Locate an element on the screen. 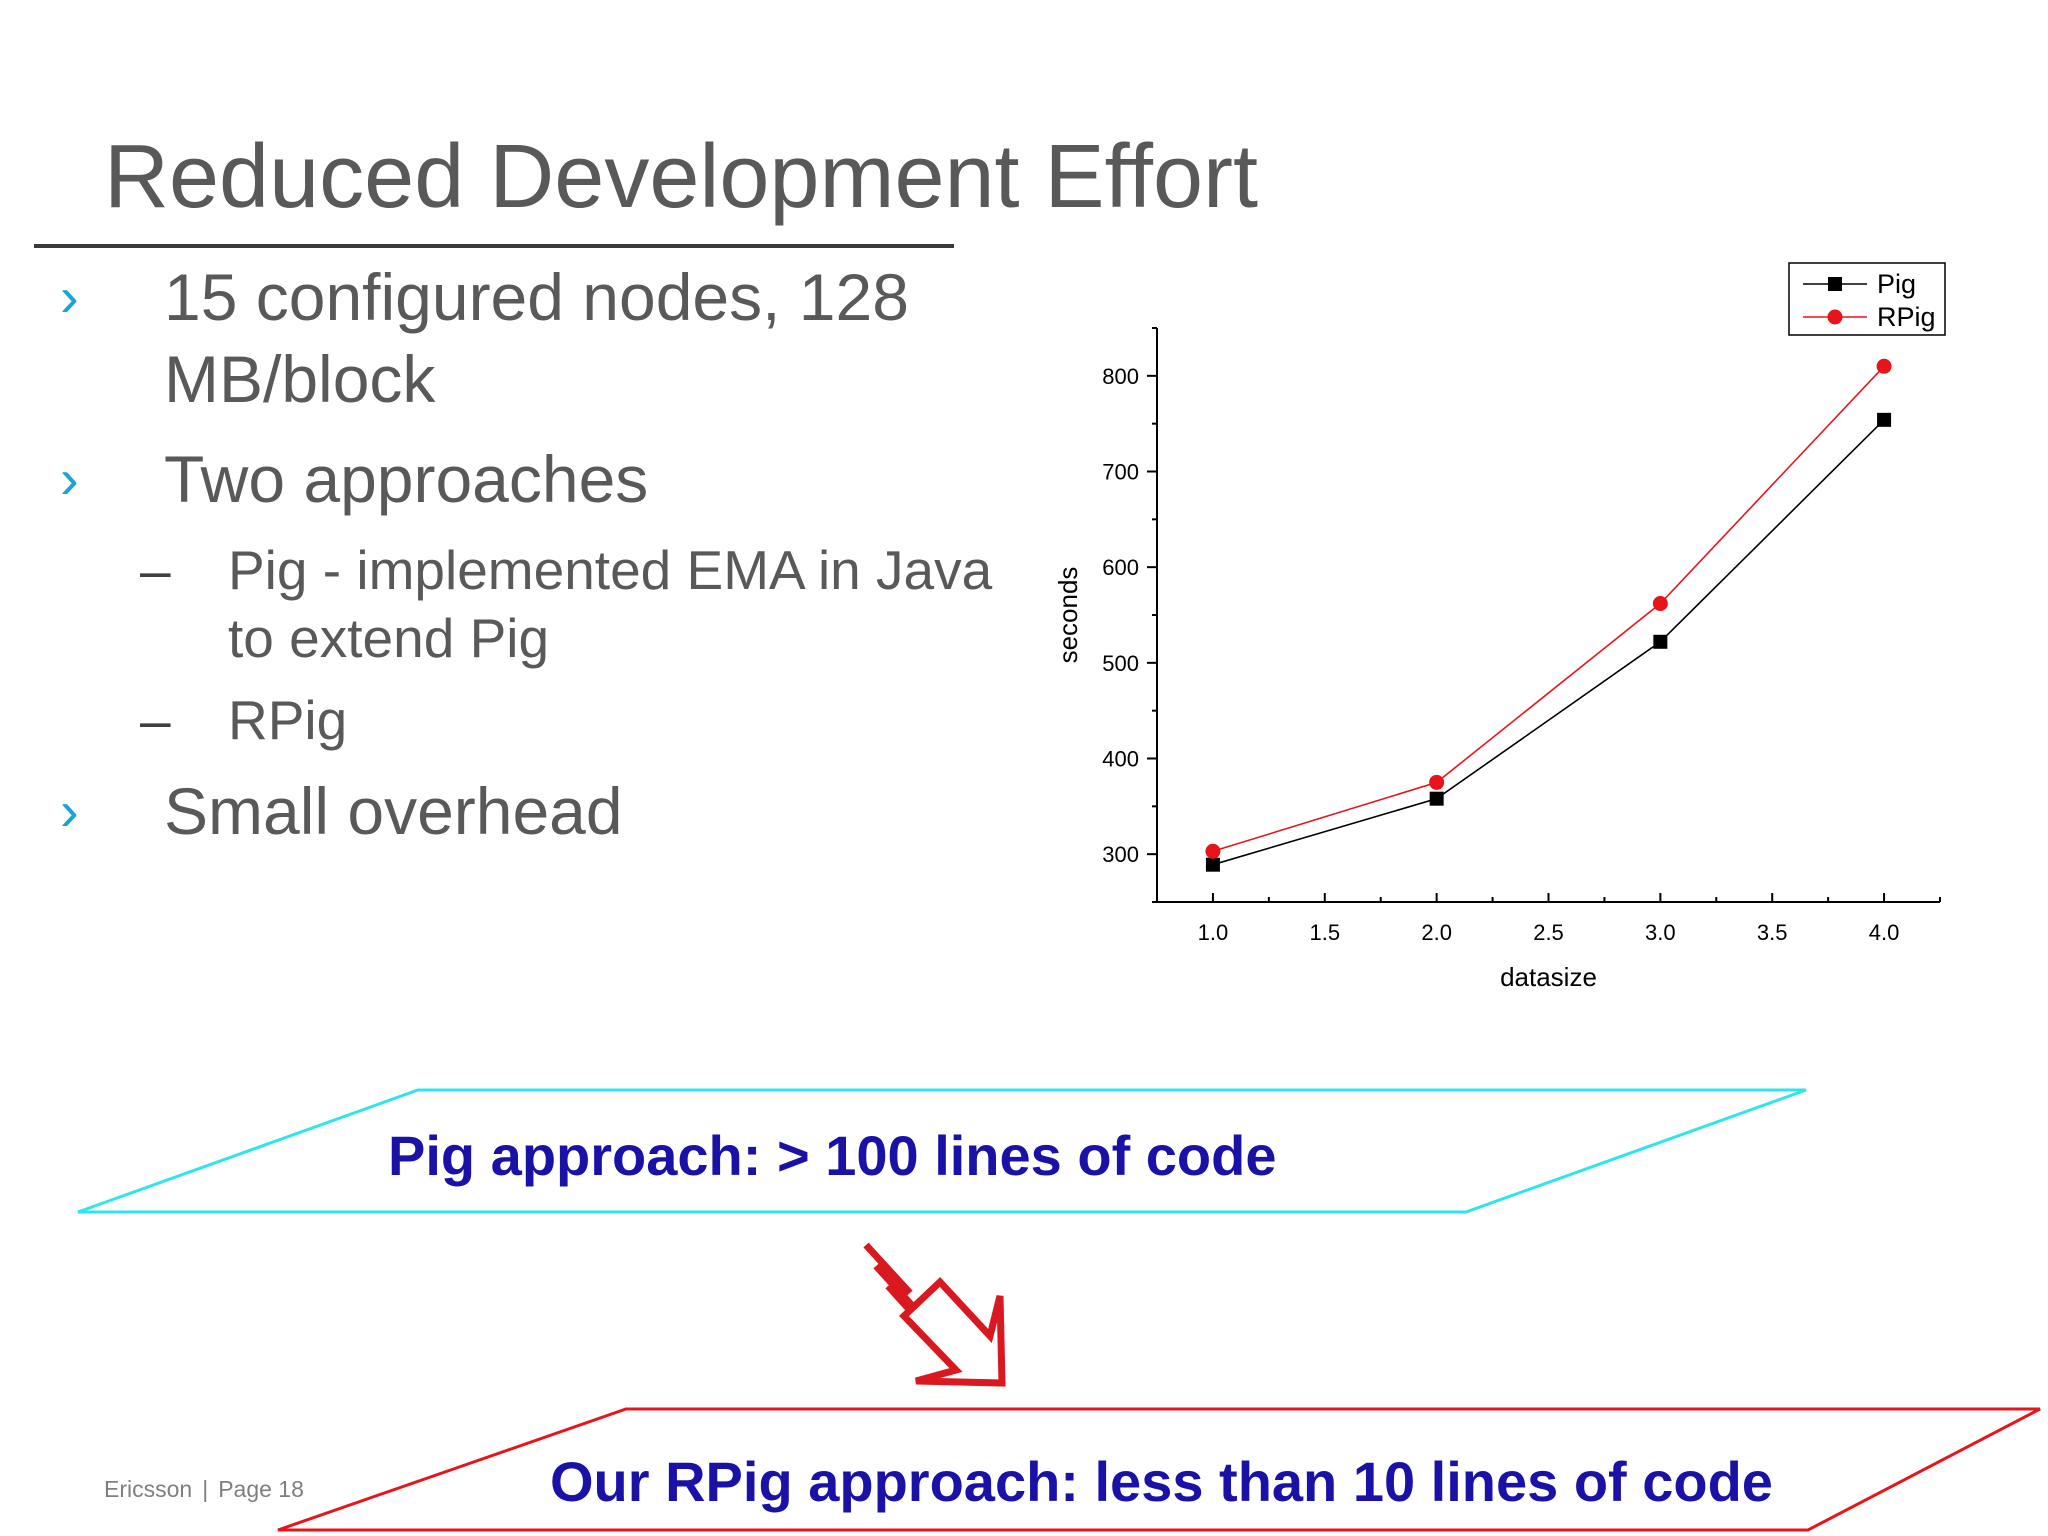  y-tick-label: 800 is located at coordinates (1120, 376).